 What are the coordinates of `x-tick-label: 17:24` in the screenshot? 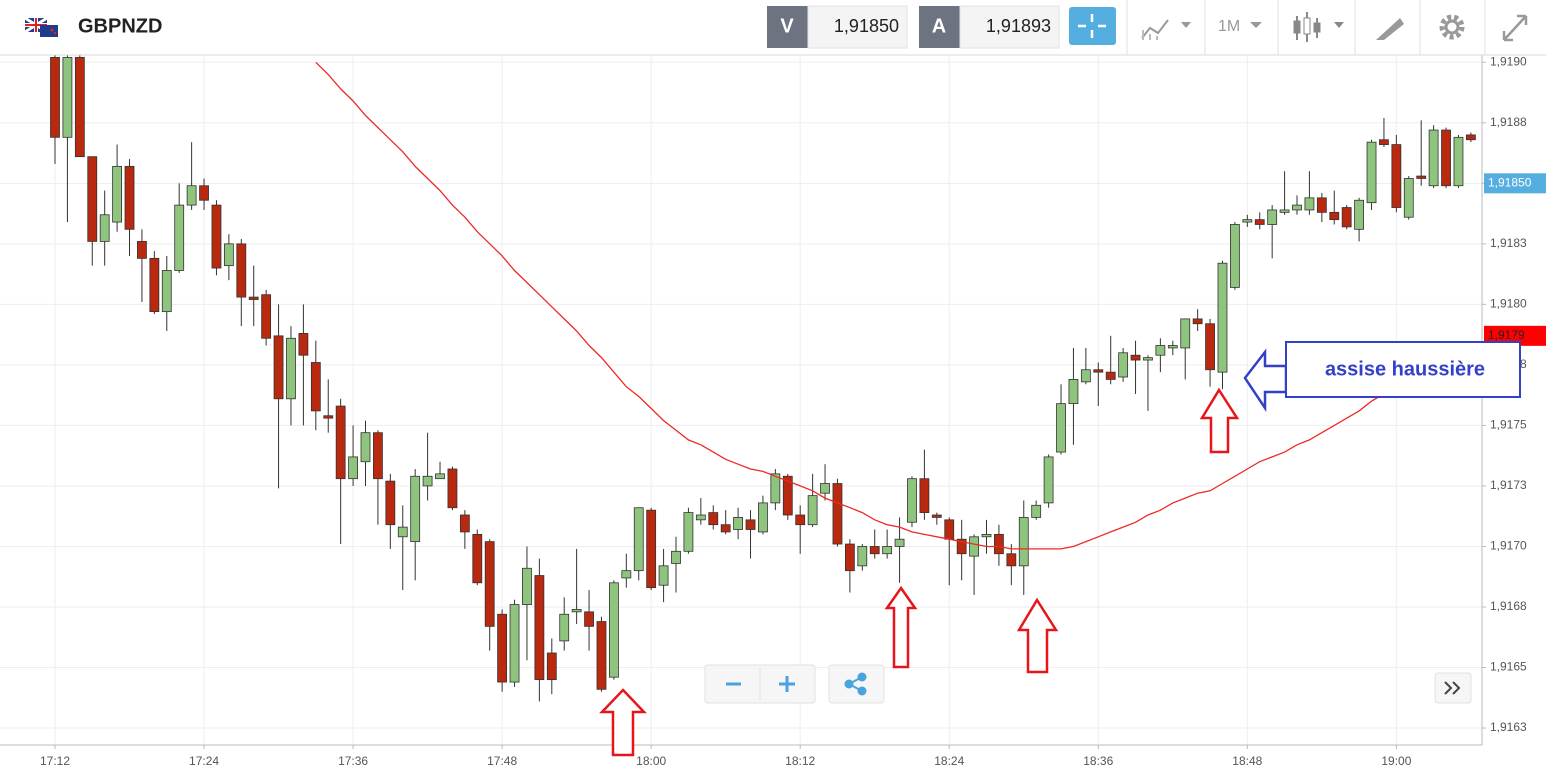 It's located at (204, 761).